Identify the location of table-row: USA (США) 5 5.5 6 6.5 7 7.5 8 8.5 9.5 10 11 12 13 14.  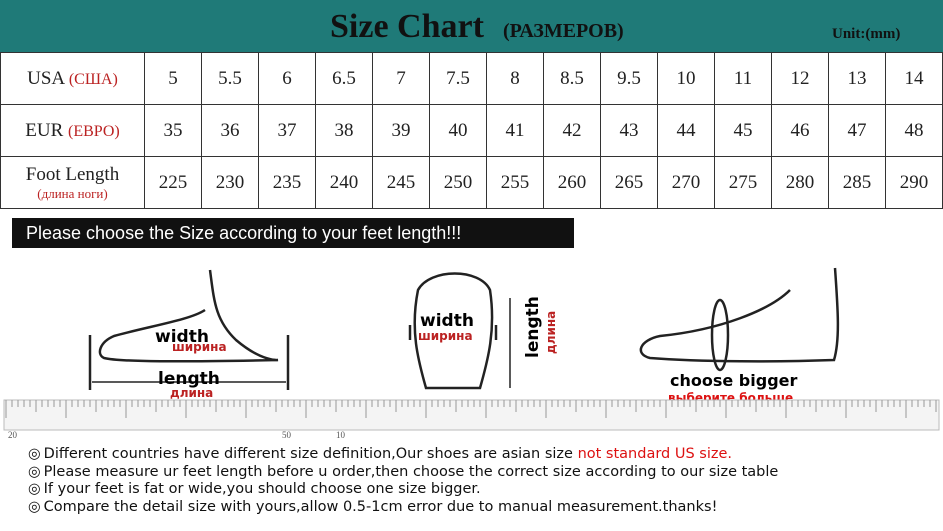
(471, 78).